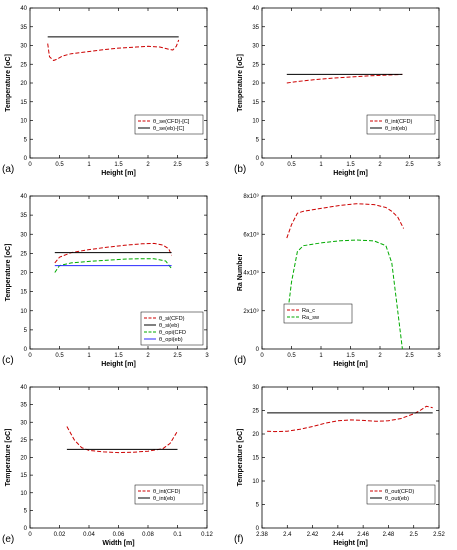 The height and width of the screenshot is (550, 457). What do you see at coordinates (26, 350) in the screenshot?
I see `panel-c-ytick-label-0: 0` at bounding box center [26, 350].